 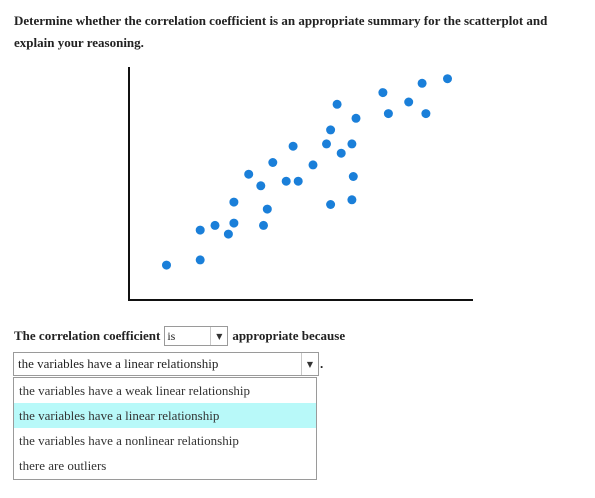 What do you see at coordinates (87, 335) in the screenshot?
I see `answer-prefix: The correlation coefficient` at bounding box center [87, 335].